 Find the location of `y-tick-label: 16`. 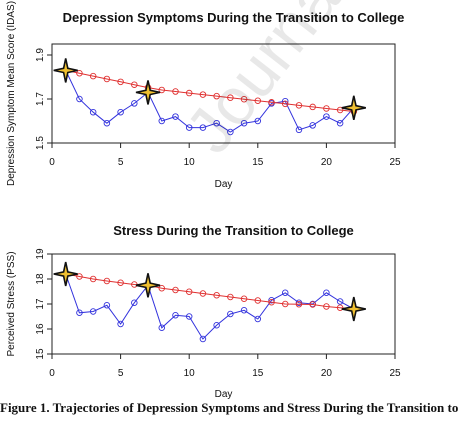

y-tick-label: 16 is located at coordinates (40, 329).